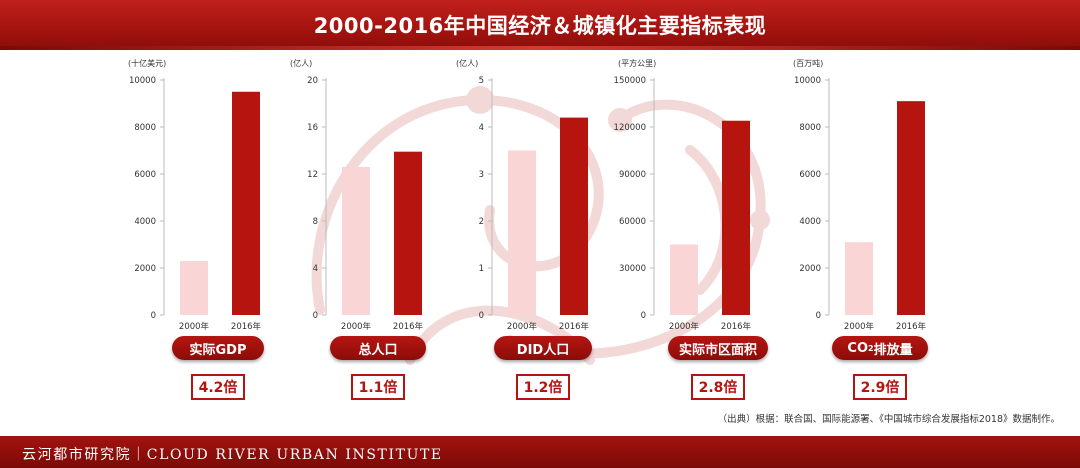 Image resolution: width=1080 pixels, height=468 pixels. Describe the element at coordinates (632, 222) in the screenshot. I see `y-tick-label: 60000` at that location.